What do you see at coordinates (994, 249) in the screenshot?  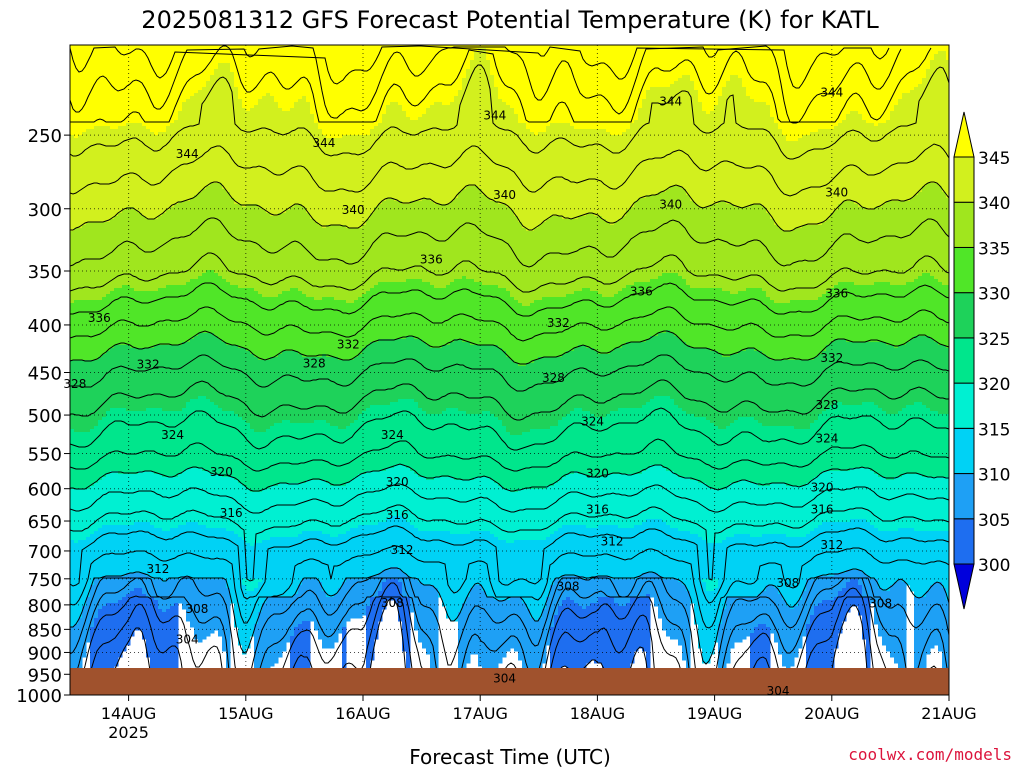 I see `colorbar-label: 335` at bounding box center [994, 249].